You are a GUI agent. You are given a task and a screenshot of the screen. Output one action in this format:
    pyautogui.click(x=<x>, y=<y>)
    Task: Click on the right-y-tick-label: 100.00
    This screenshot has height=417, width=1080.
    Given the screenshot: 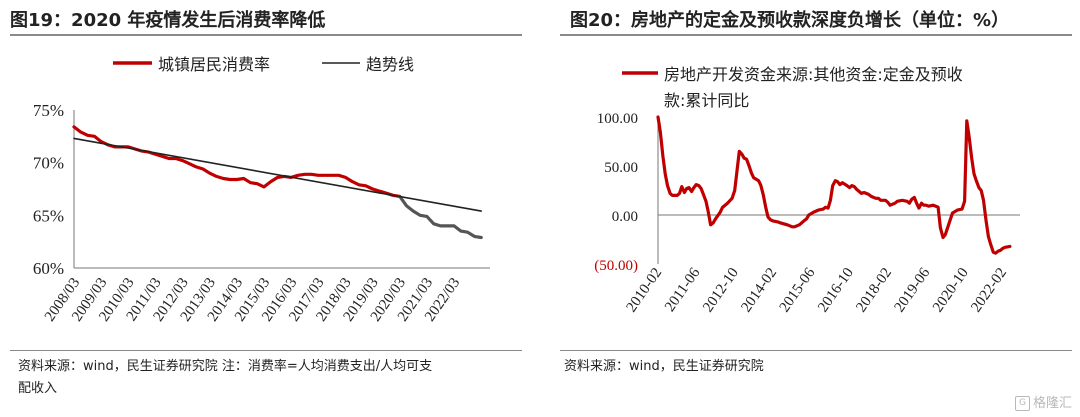 What is the action you would take?
    pyautogui.click(x=617, y=119)
    